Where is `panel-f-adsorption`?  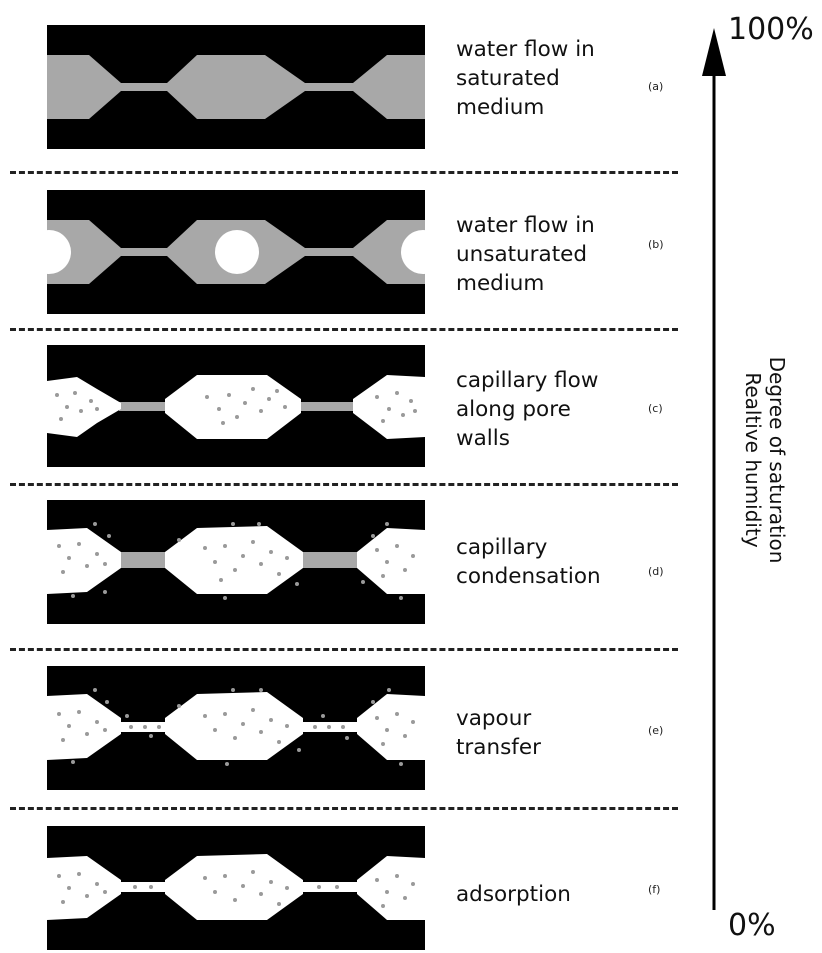 panel-f-adsorption is located at coordinates (236, 888).